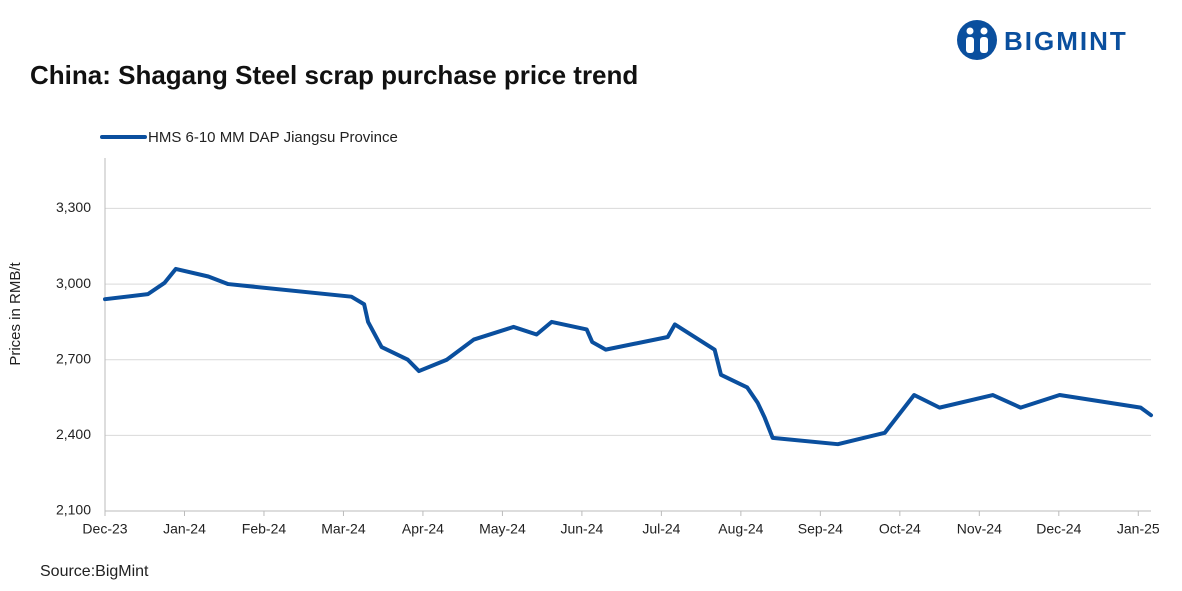 Image resolution: width=1182 pixels, height=591 pixels. What do you see at coordinates (73, 283) in the screenshot?
I see `y-tick-label: 3,000` at bounding box center [73, 283].